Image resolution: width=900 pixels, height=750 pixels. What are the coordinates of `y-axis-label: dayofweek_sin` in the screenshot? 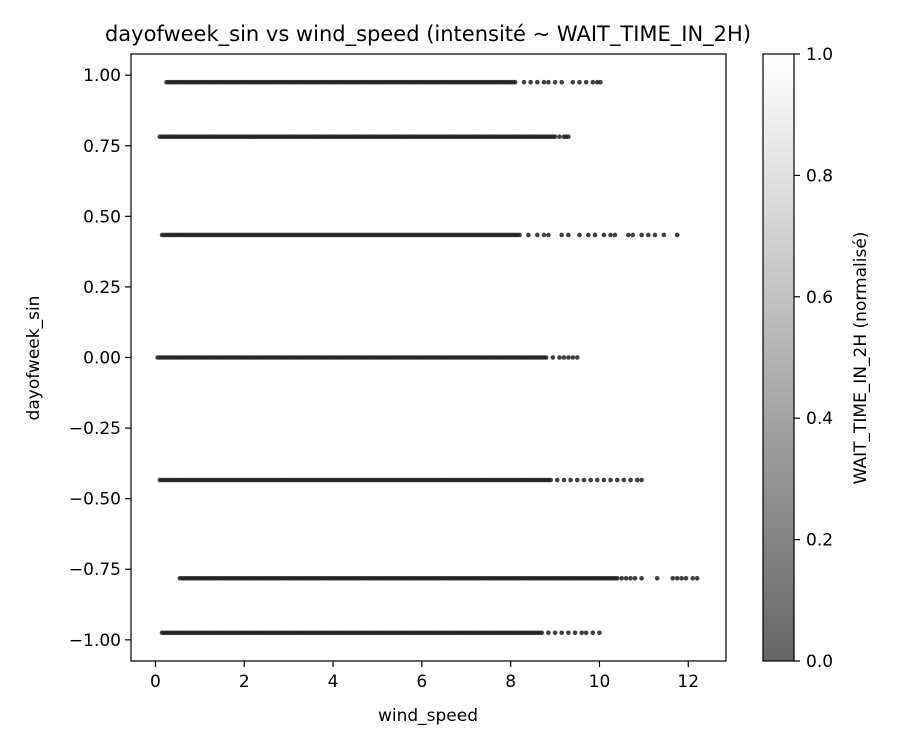 It's located at (34, 358).